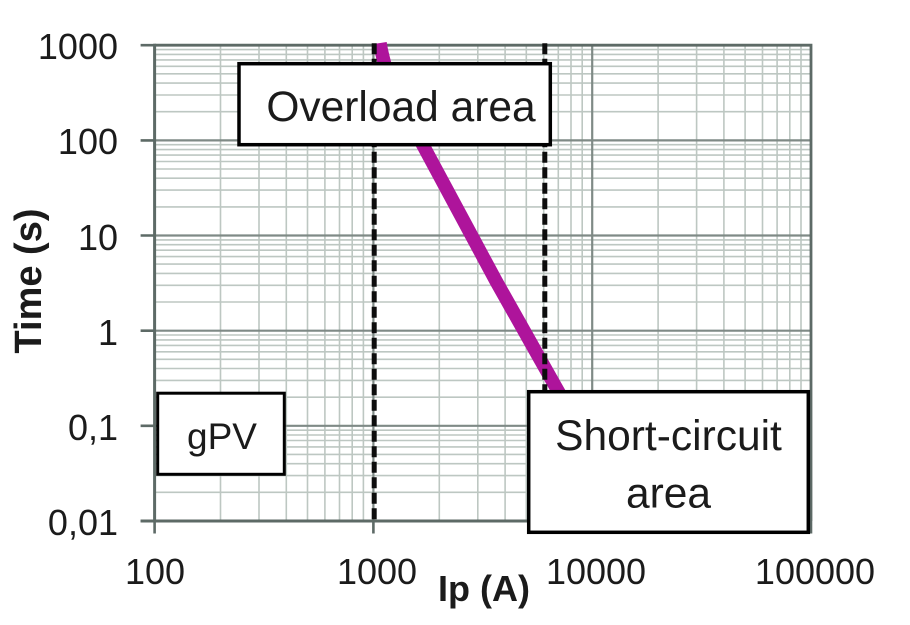 The height and width of the screenshot is (625, 910). I want to click on svg-text: 10000, so click(596, 571).